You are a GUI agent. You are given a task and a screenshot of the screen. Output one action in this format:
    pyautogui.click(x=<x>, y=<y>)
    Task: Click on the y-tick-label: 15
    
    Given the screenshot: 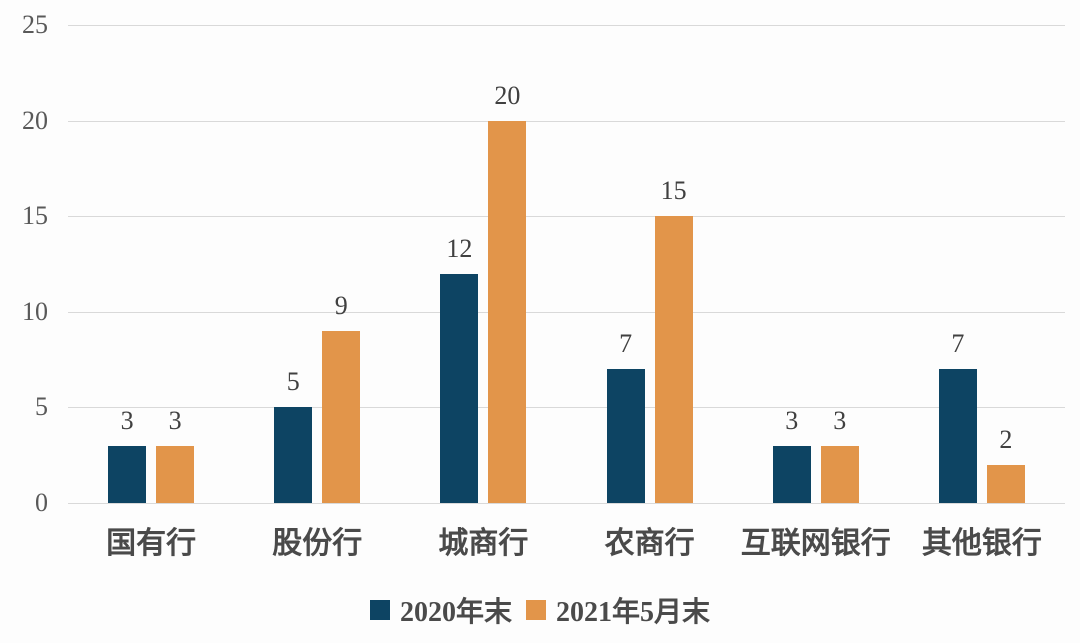 What is the action you would take?
    pyautogui.click(x=35, y=215)
    